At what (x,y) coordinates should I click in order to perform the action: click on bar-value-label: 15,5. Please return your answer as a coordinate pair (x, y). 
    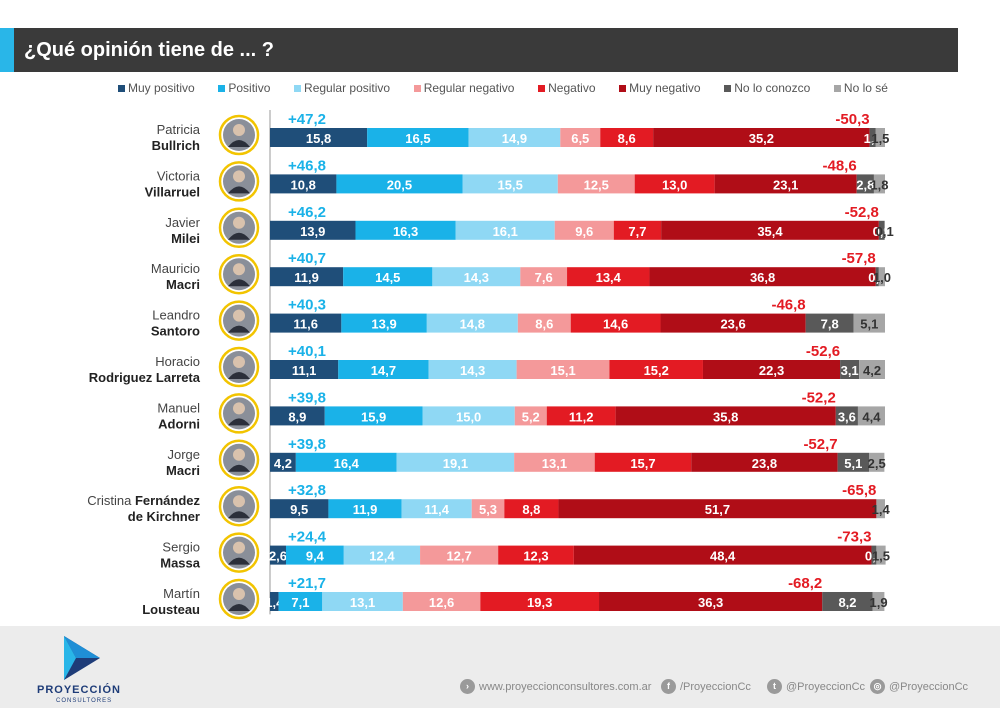
    Looking at the image, I should click on (510, 184).